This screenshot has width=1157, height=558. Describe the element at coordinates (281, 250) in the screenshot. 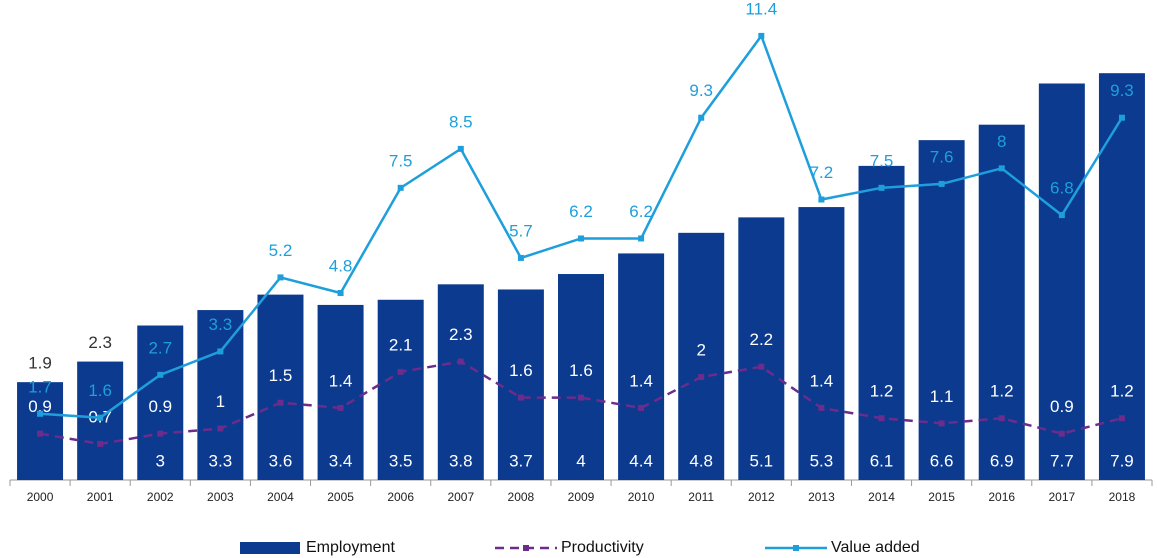

I see `line-value-label: 5.2` at that location.